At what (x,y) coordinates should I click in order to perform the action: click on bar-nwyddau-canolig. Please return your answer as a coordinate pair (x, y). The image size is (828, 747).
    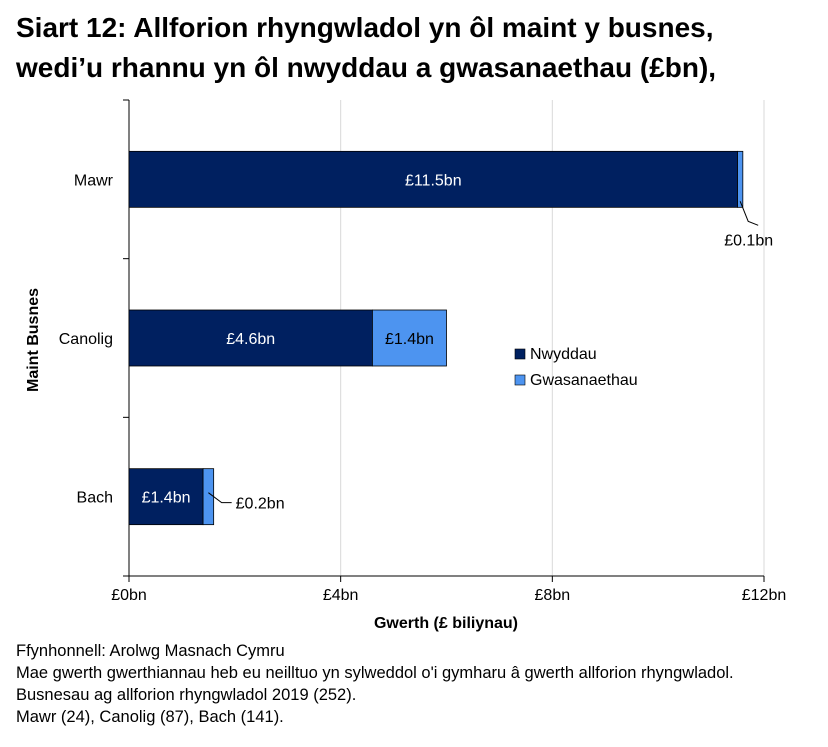
    Looking at the image, I should click on (250, 338).